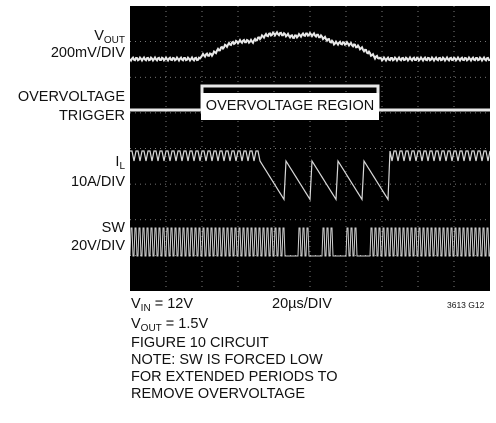 The height and width of the screenshot is (423, 496). Describe the element at coordinates (227, 360) in the screenshot. I see `note-line-1: NOTE: SW IS FORCED LOW` at that location.